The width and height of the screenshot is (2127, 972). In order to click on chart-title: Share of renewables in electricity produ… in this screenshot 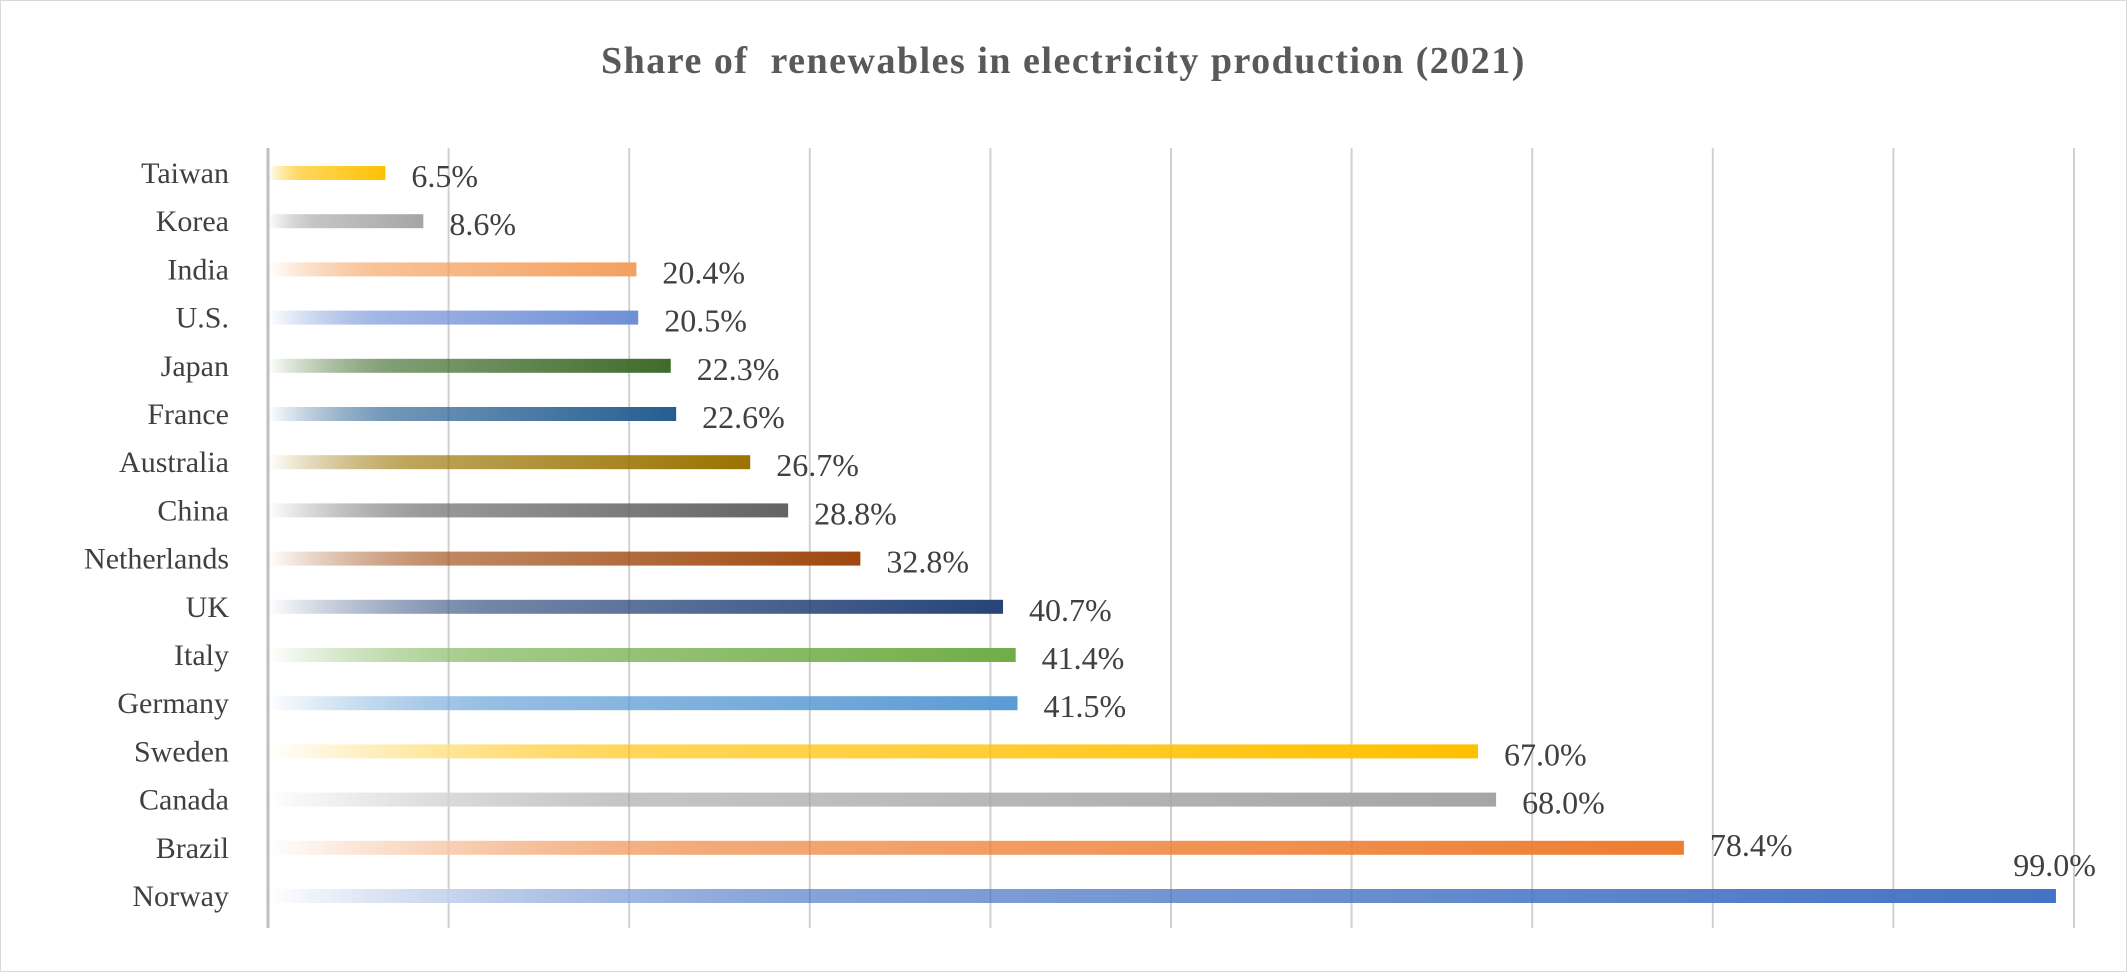, I will do `click(1063, 61)`.